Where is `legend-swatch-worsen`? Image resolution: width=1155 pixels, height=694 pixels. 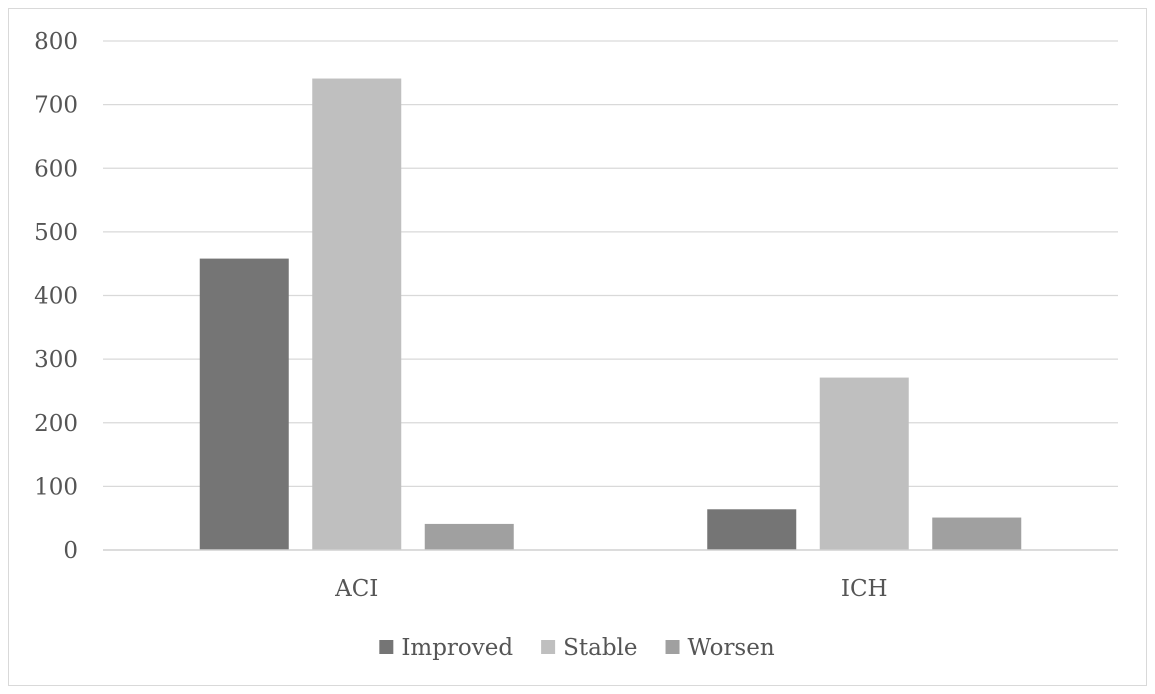
legend-swatch-worsen is located at coordinates (672, 647).